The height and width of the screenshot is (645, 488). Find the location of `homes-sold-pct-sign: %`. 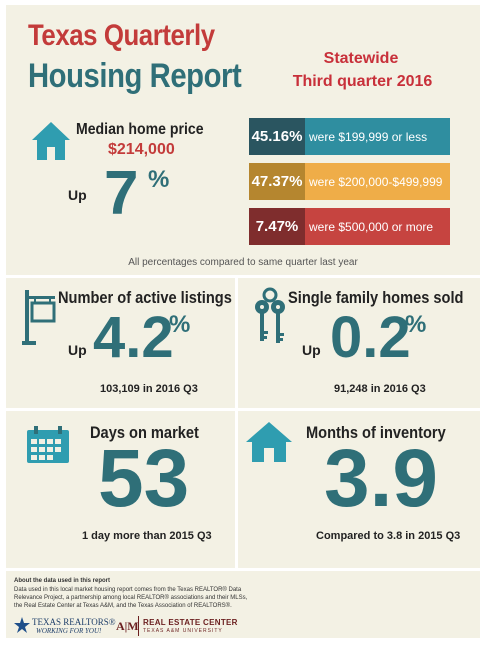

homes-sold-pct-sign: % is located at coordinates (416, 324).